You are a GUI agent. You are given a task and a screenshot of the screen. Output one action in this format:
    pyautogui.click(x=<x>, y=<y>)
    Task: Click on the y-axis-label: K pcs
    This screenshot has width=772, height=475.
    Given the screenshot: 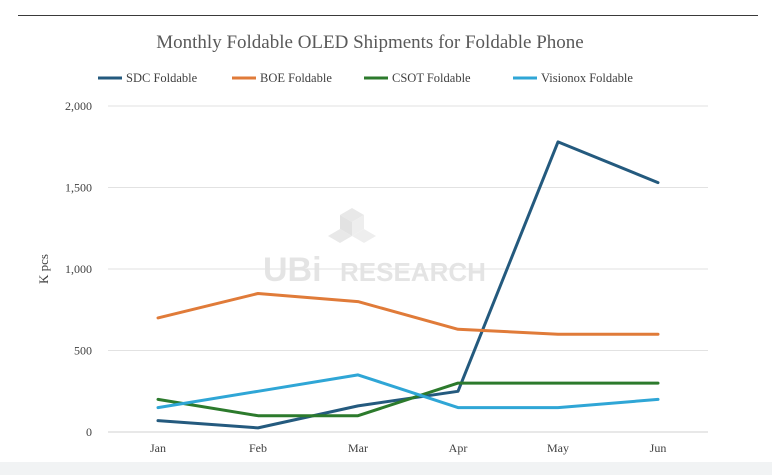 What is the action you would take?
    pyautogui.click(x=43, y=269)
    